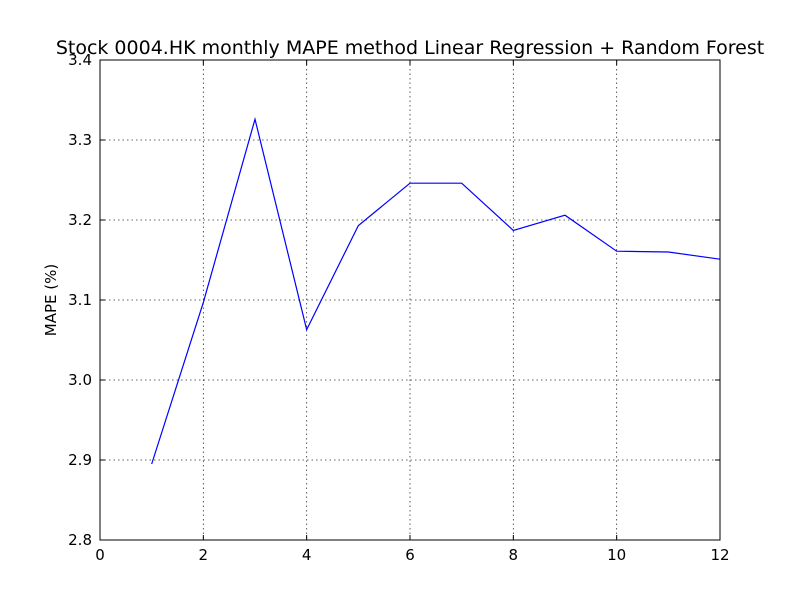 This screenshot has width=800, height=600. Describe the element at coordinates (80, 540) in the screenshot. I see `y-tick-label: 2.8` at that location.